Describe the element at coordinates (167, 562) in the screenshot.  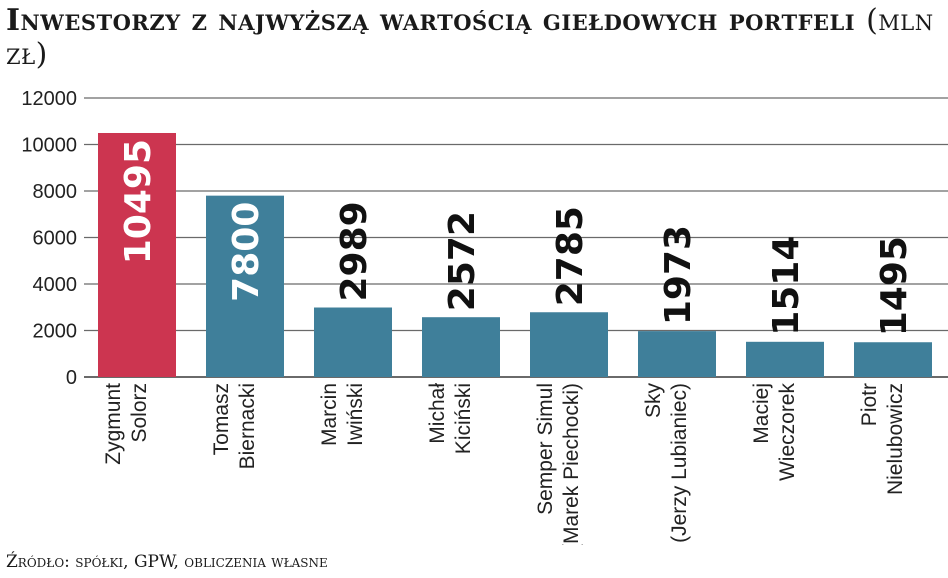
I see `source-note: Źródło: spółki, GPW, obliczenia własne` at that location.